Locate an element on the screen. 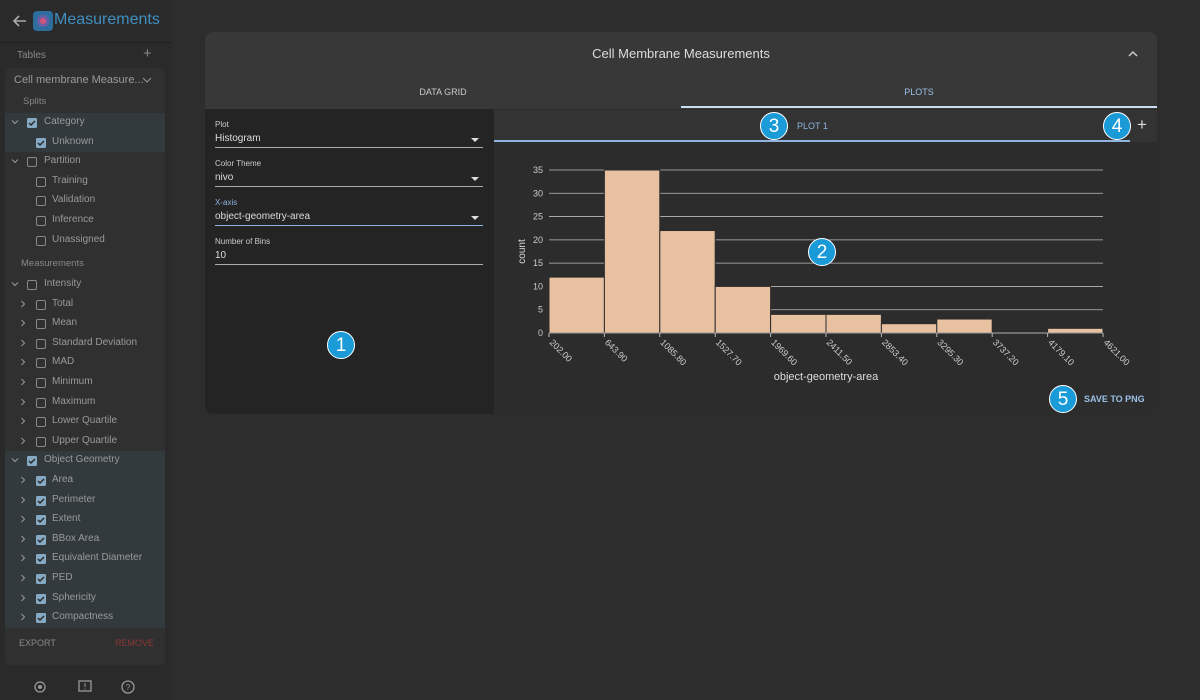 The image size is (1200, 700). add-table: + is located at coordinates (147, 53).